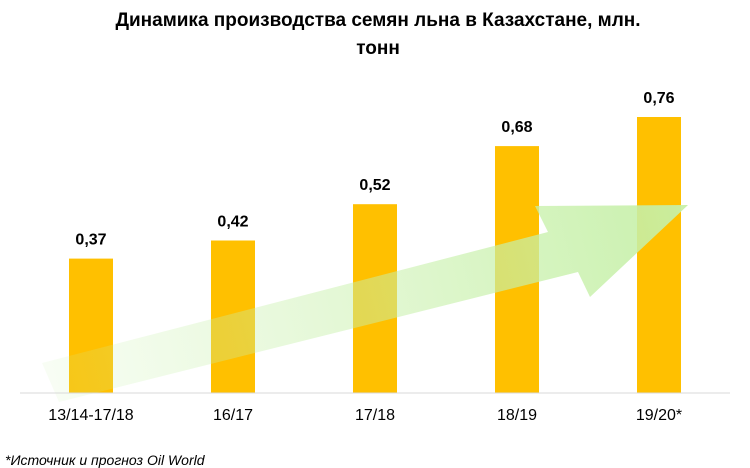  I want to click on x-tick-label-4: 19/20*, so click(659, 415).